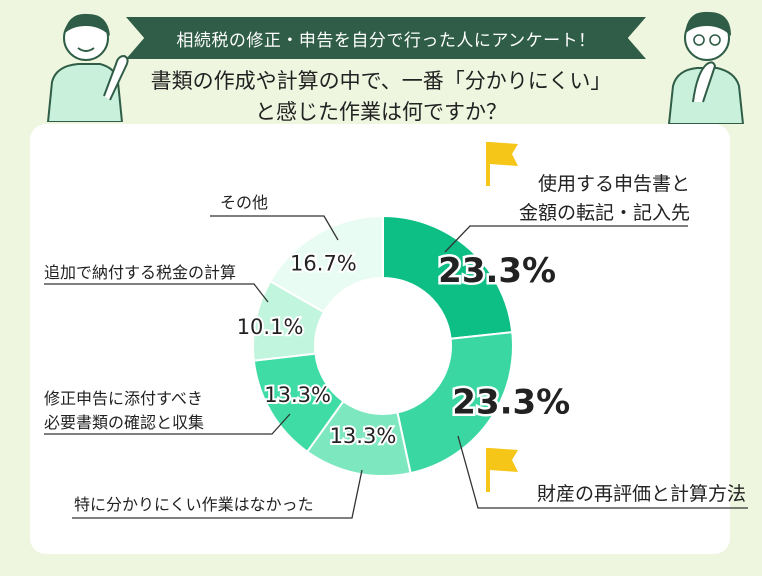 This screenshot has height=576, width=762. I want to click on category-label-6-1: その他, so click(244, 202).